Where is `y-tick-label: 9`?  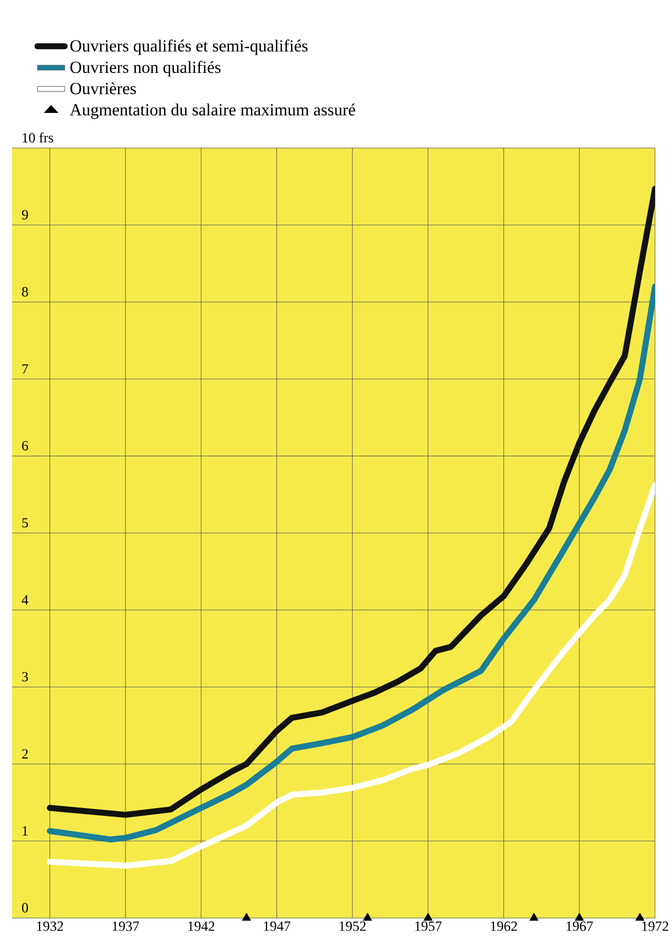
y-tick-label: 9 is located at coordinates (25, 215).